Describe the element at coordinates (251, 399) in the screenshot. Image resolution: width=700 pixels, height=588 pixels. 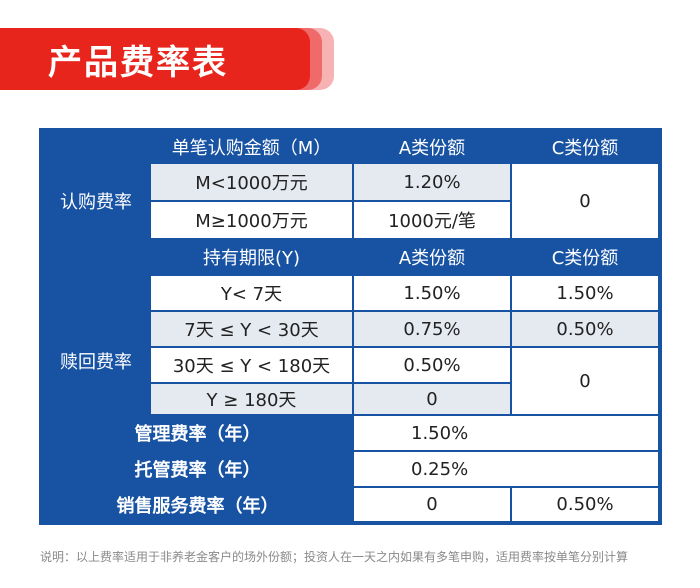
I see `redemption-range-4: Y ≥ 180天` at that location.